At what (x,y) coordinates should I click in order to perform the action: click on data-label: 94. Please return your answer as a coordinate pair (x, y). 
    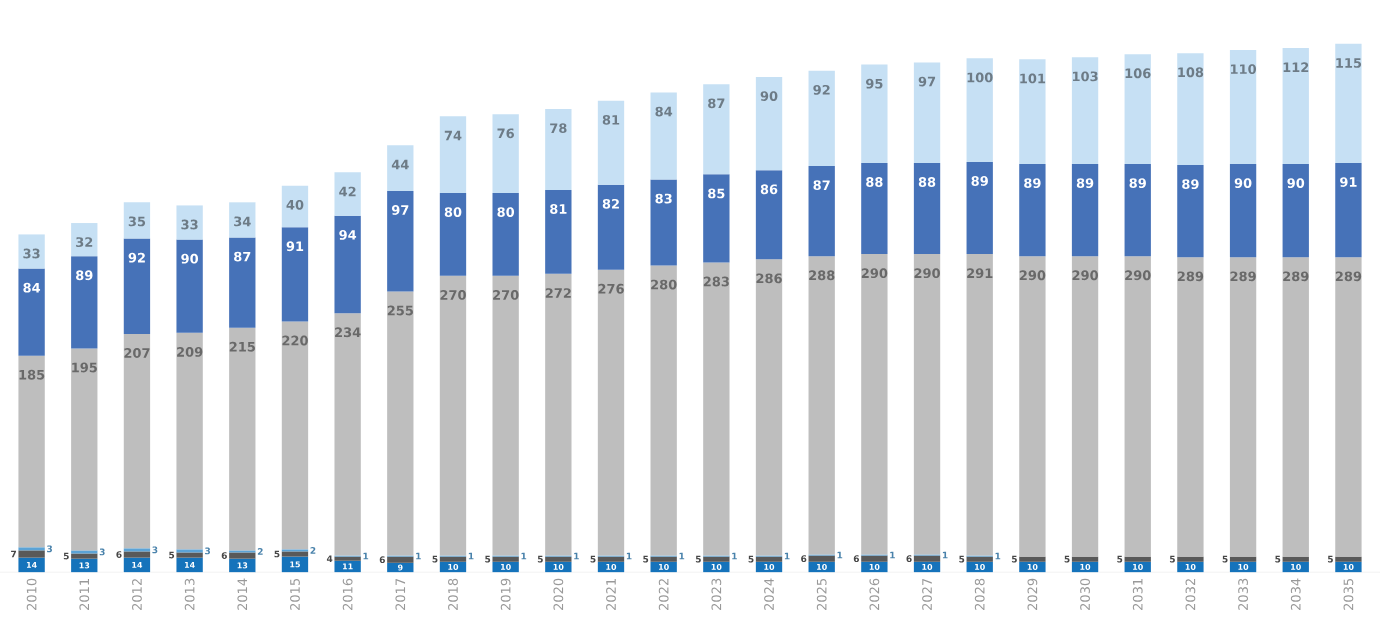
    Looking at the image, I should click on (348, 234).